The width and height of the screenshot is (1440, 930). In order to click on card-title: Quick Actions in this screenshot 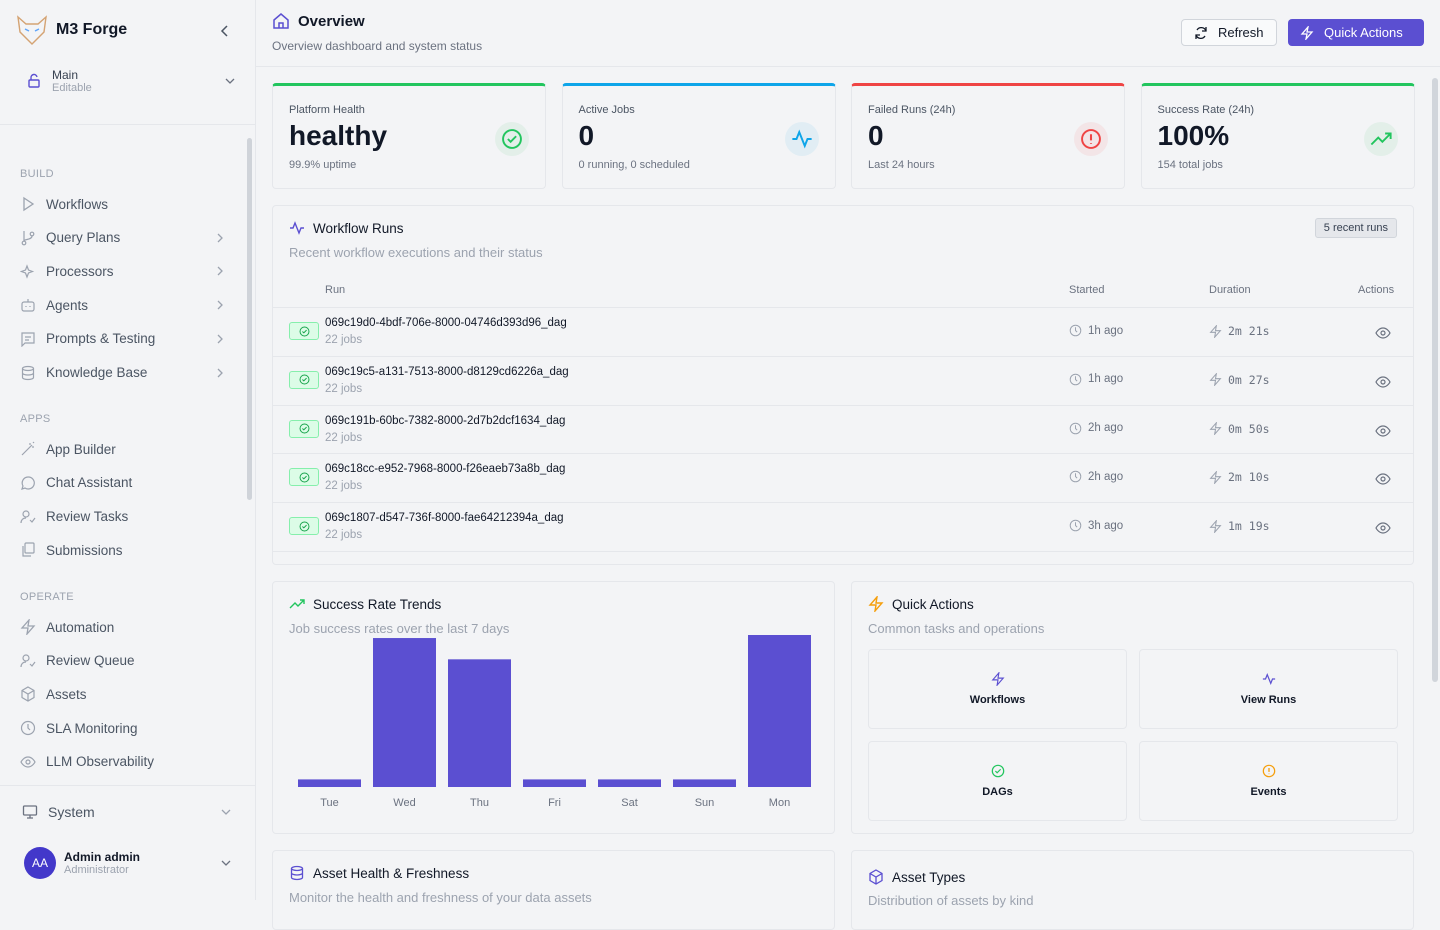, I will do `click(933, 604)`.